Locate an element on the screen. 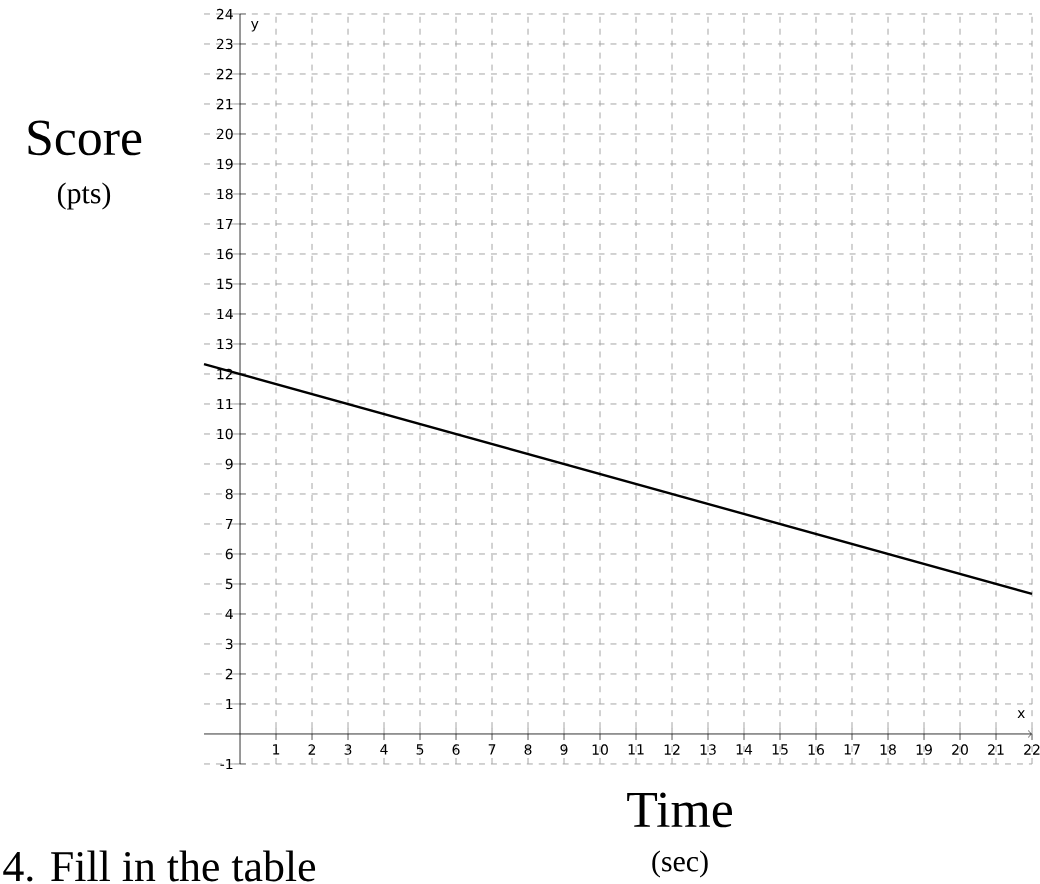 The image size is (1040, 884). text: (pts) is located at coordinates (84, 196).